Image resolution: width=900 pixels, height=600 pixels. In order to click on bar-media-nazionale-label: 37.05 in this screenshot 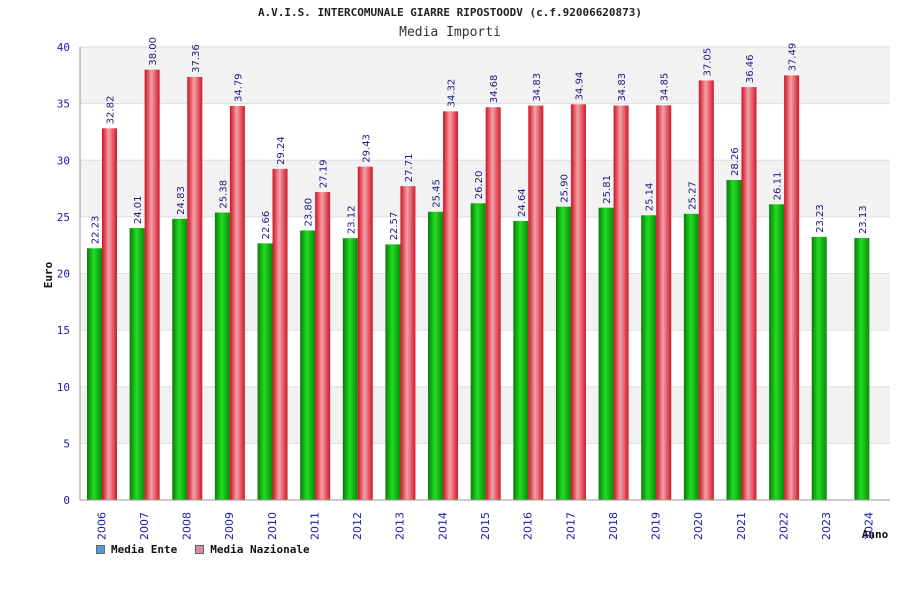, I will do `click(707, 62)`.